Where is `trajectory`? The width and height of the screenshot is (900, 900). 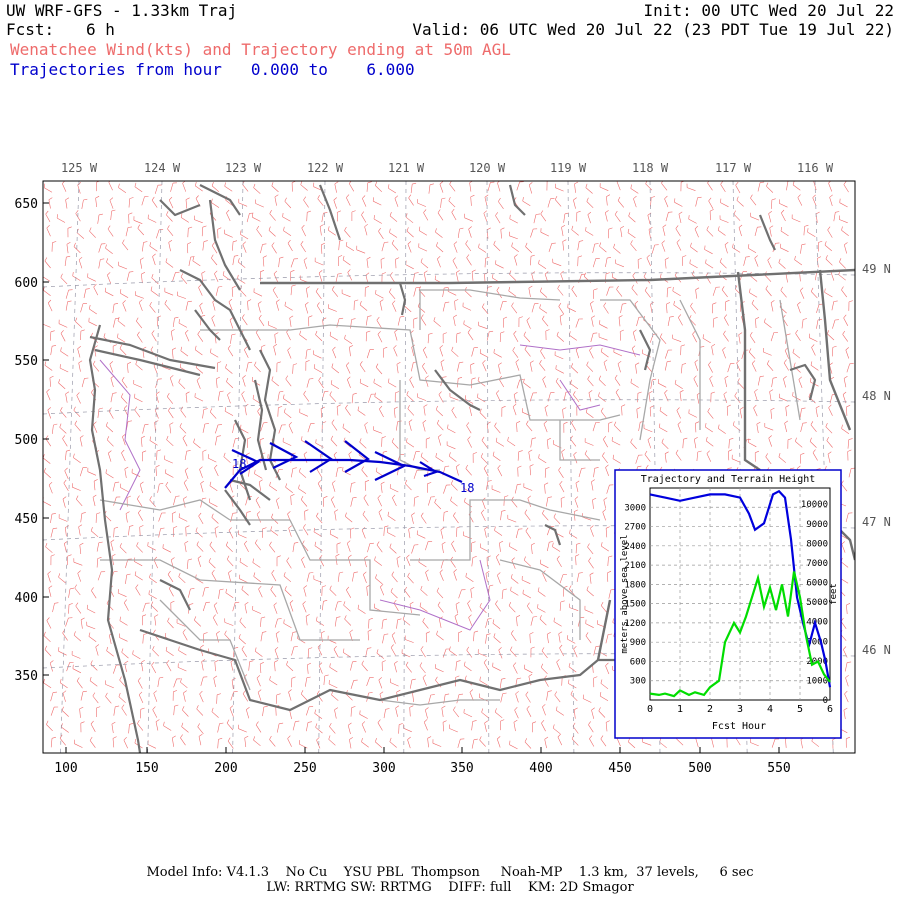
trajectory is located at coordinates (343, 464).